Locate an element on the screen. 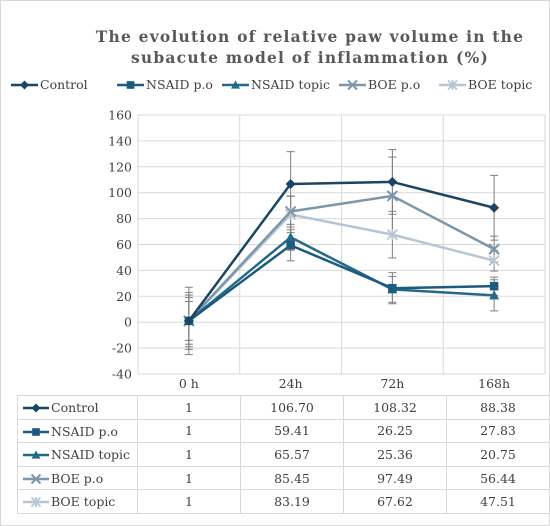 Image resolution: width=550 pixels, height=526 pixels. table-series-name: BOE topic is located at coordinates (83, 502).